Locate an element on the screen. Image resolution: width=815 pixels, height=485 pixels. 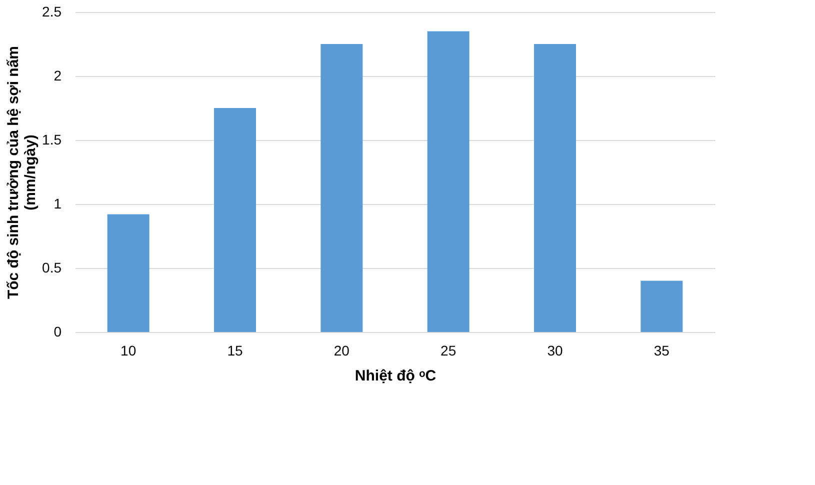
y-axis-title: Tốc độ sinh trưởng của hệ sợi nấm (mm/ngày) is located at coordinates (22, 173).